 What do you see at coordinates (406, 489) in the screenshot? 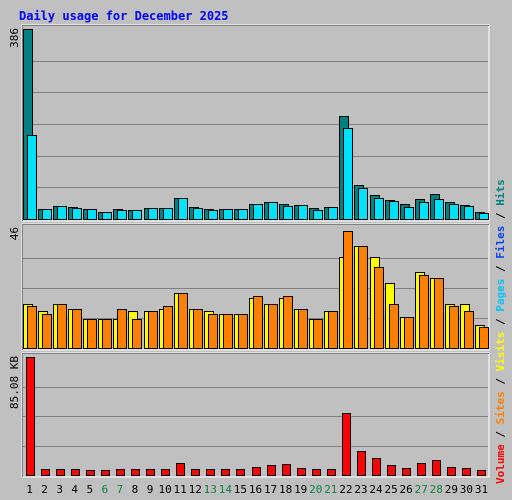
I see `x-tick-label: 26` at bounding box center [406, 489].